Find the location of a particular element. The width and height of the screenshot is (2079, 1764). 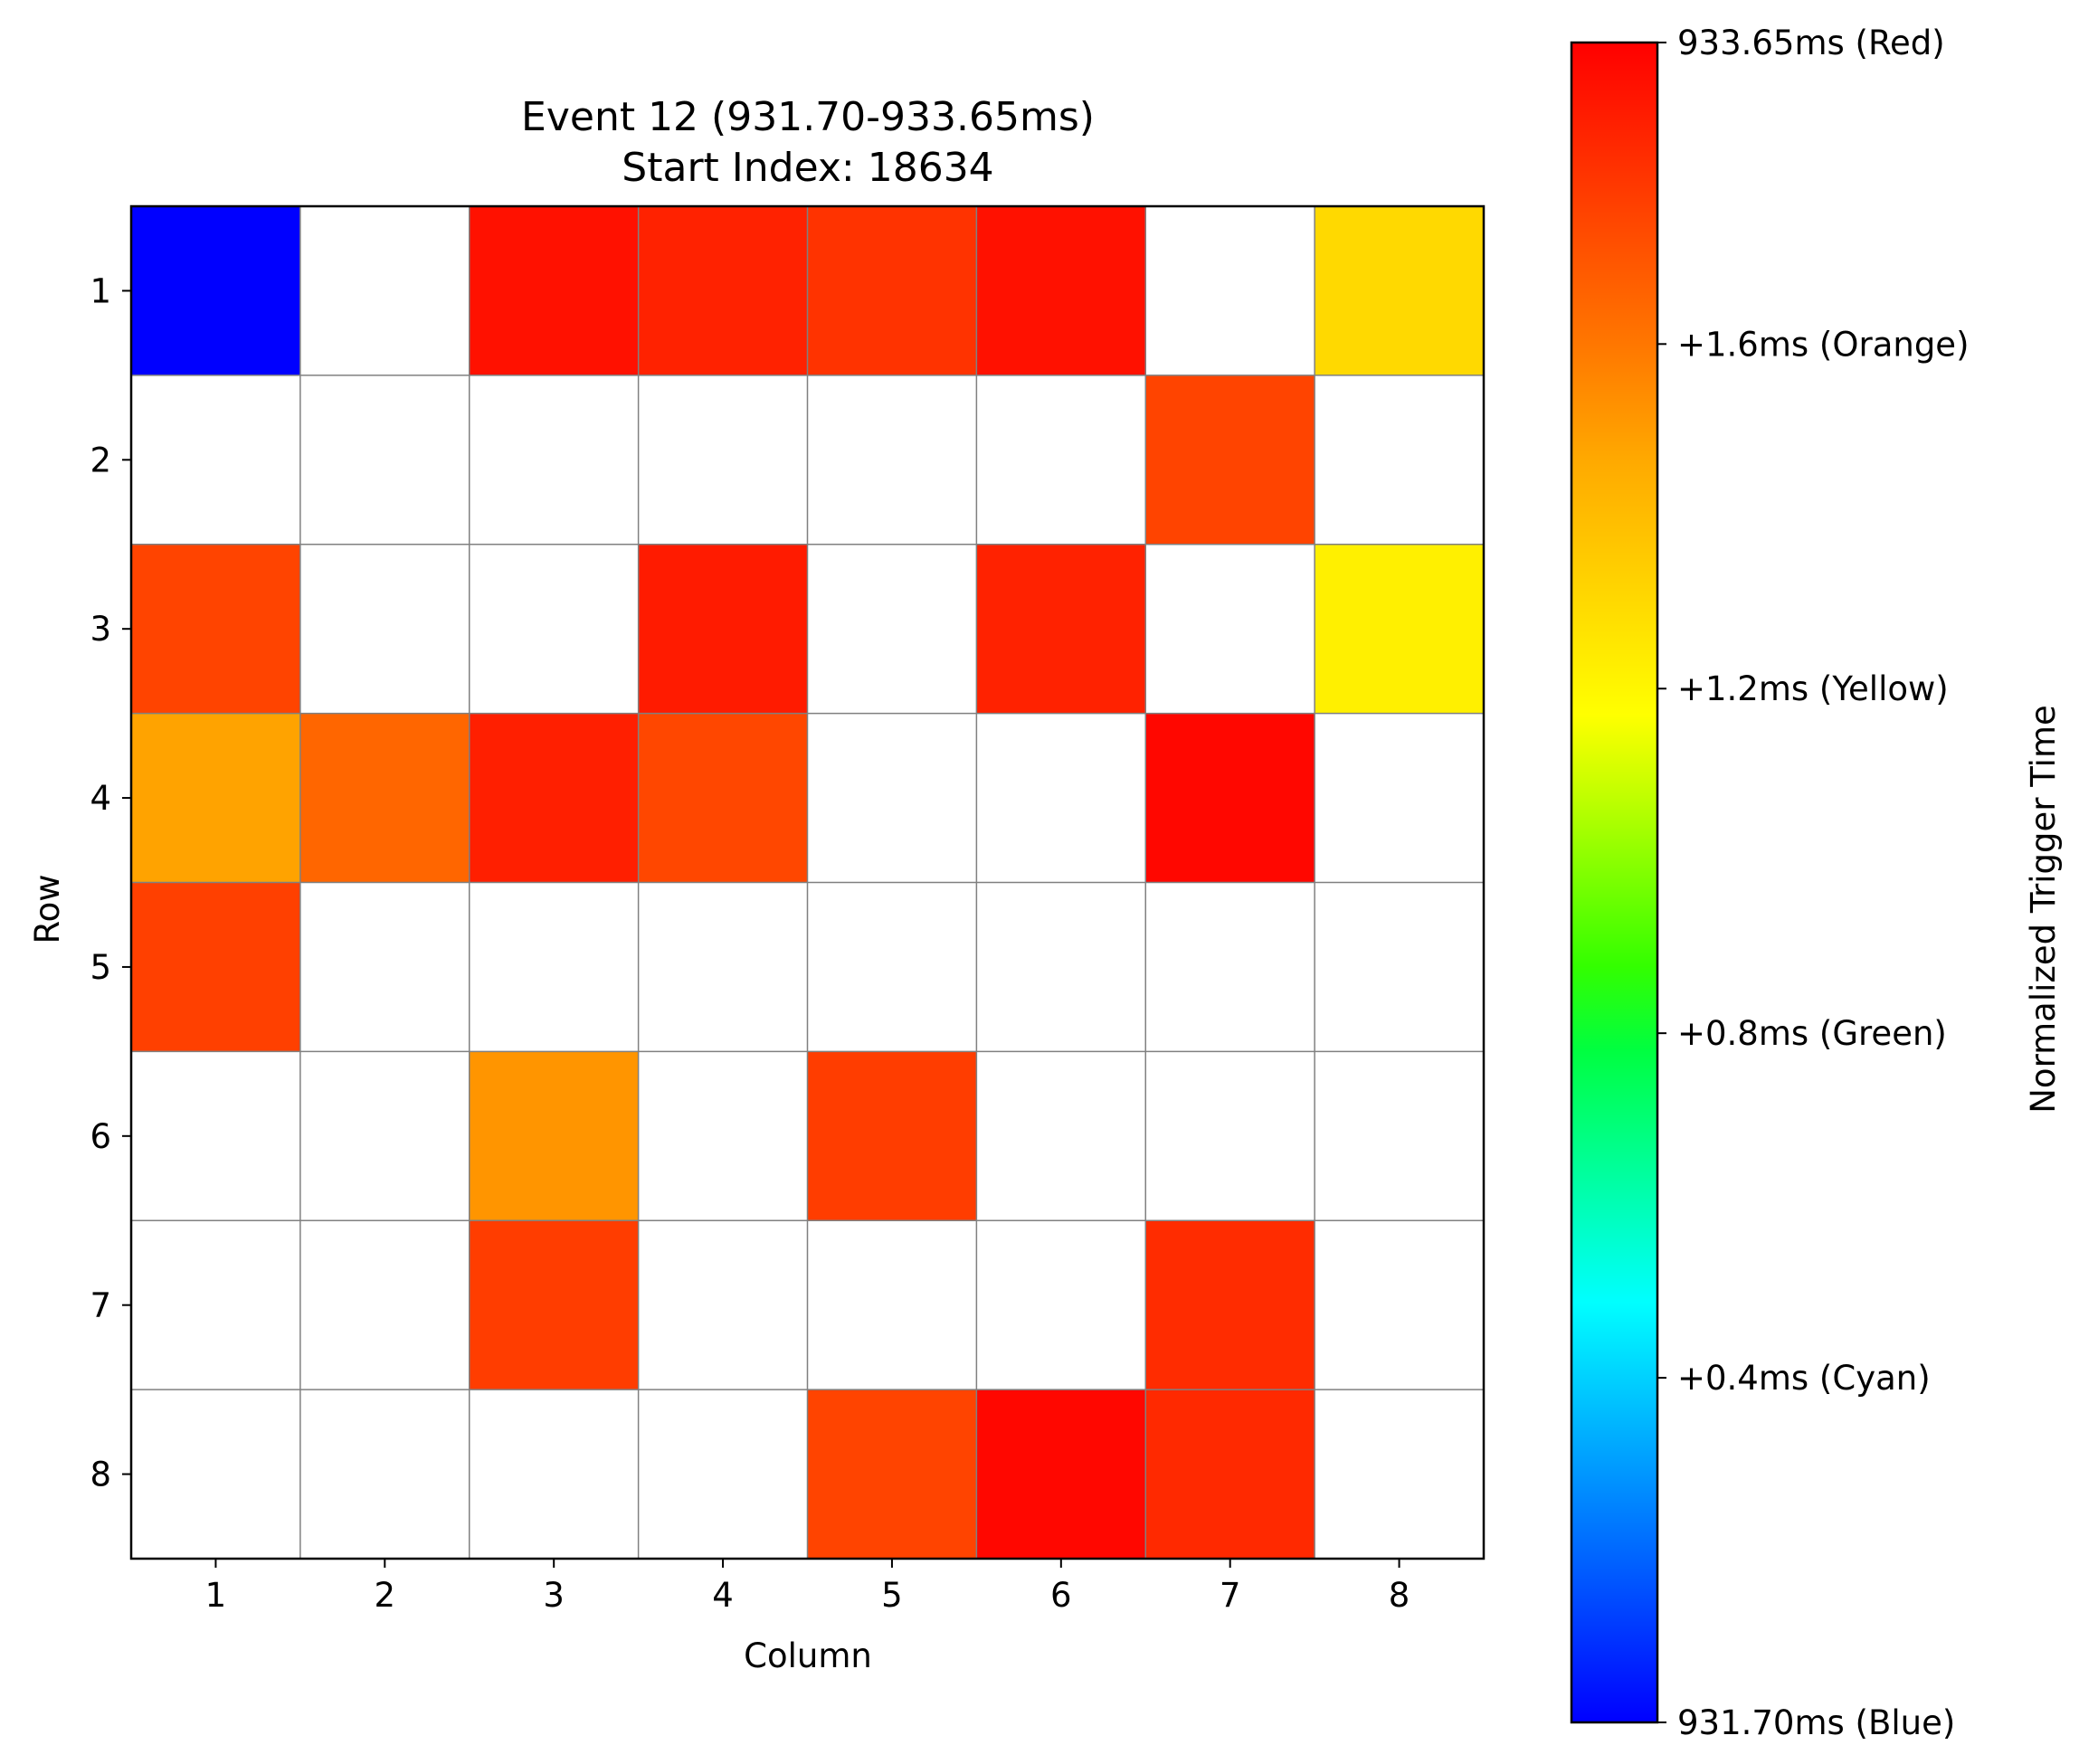

heatmap-cell-r1-c3 is located at coordinates (554, 290).